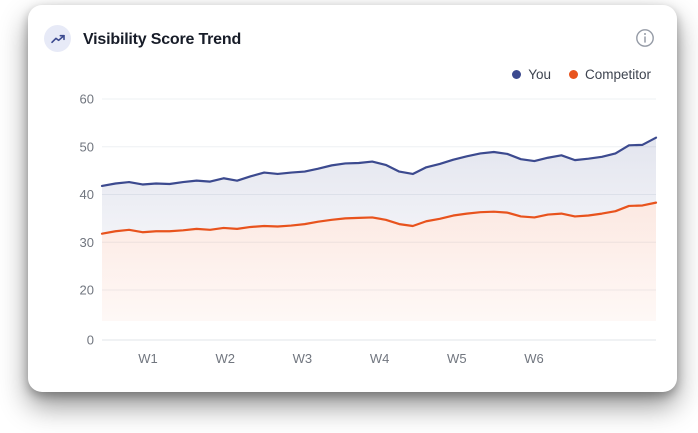 Image resolution: width=698 pixels, height=433 pixels. I want to click on x-tick-label: W3, so click(303, 358).